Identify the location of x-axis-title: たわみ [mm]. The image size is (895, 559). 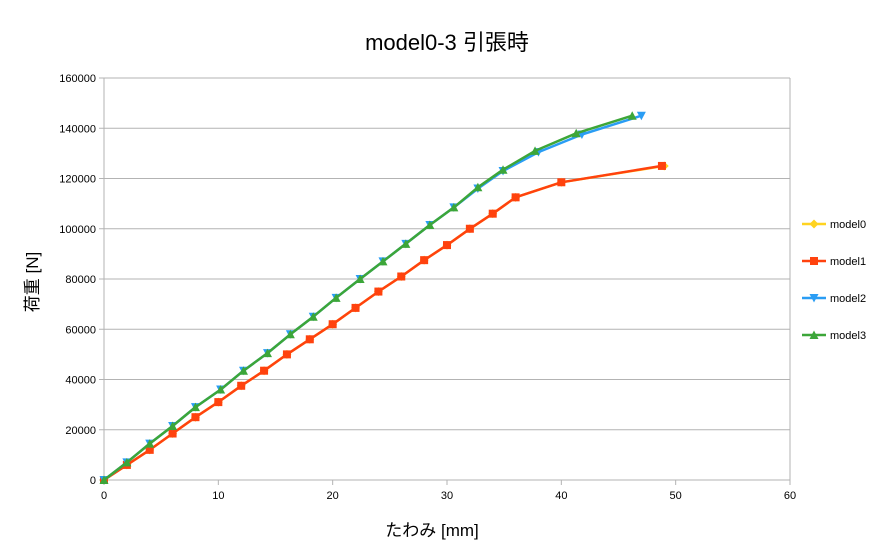
(432, 530).